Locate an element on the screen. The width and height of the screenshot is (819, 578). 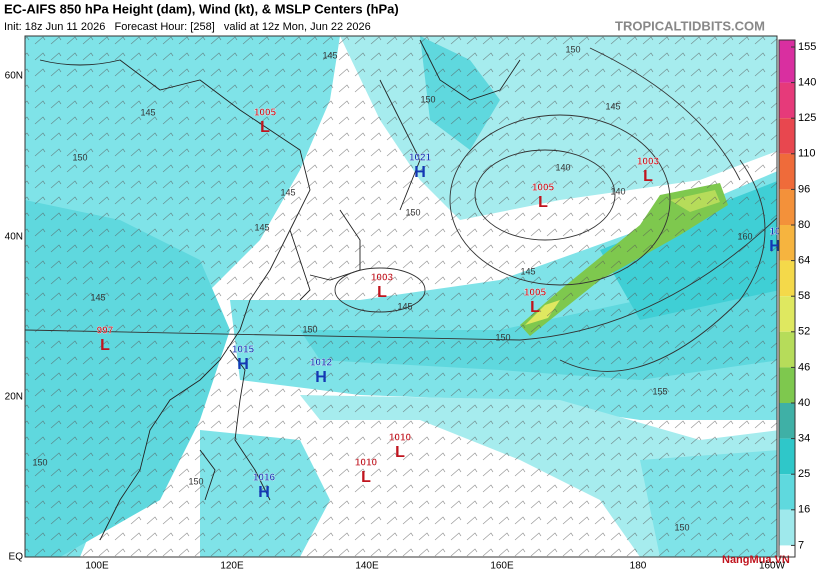
colorbar-label: 80 is located at coordinates (804, 225).